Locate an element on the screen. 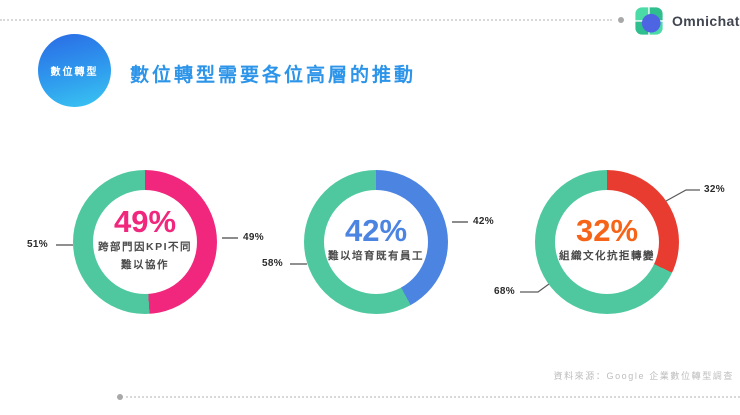 This screenshot has height=415, width=740. donut-center: 42% 難以培育既有員工 is located at coordinates (376, 242).